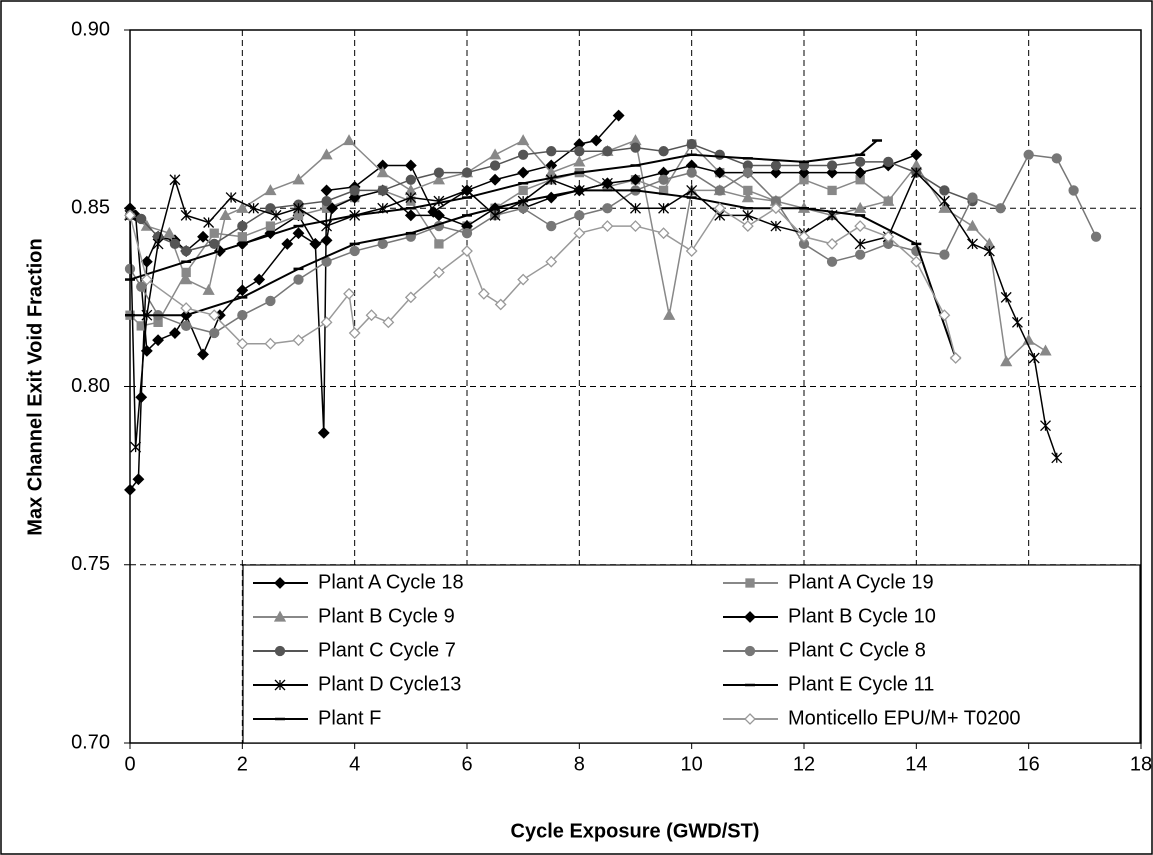 The height and width of the screenshot is (855, 1153). Describe the element at coordinates (904, 718) in the screenshot. I see `legend-label: Monticello EPU/M+ T0200` at that location.